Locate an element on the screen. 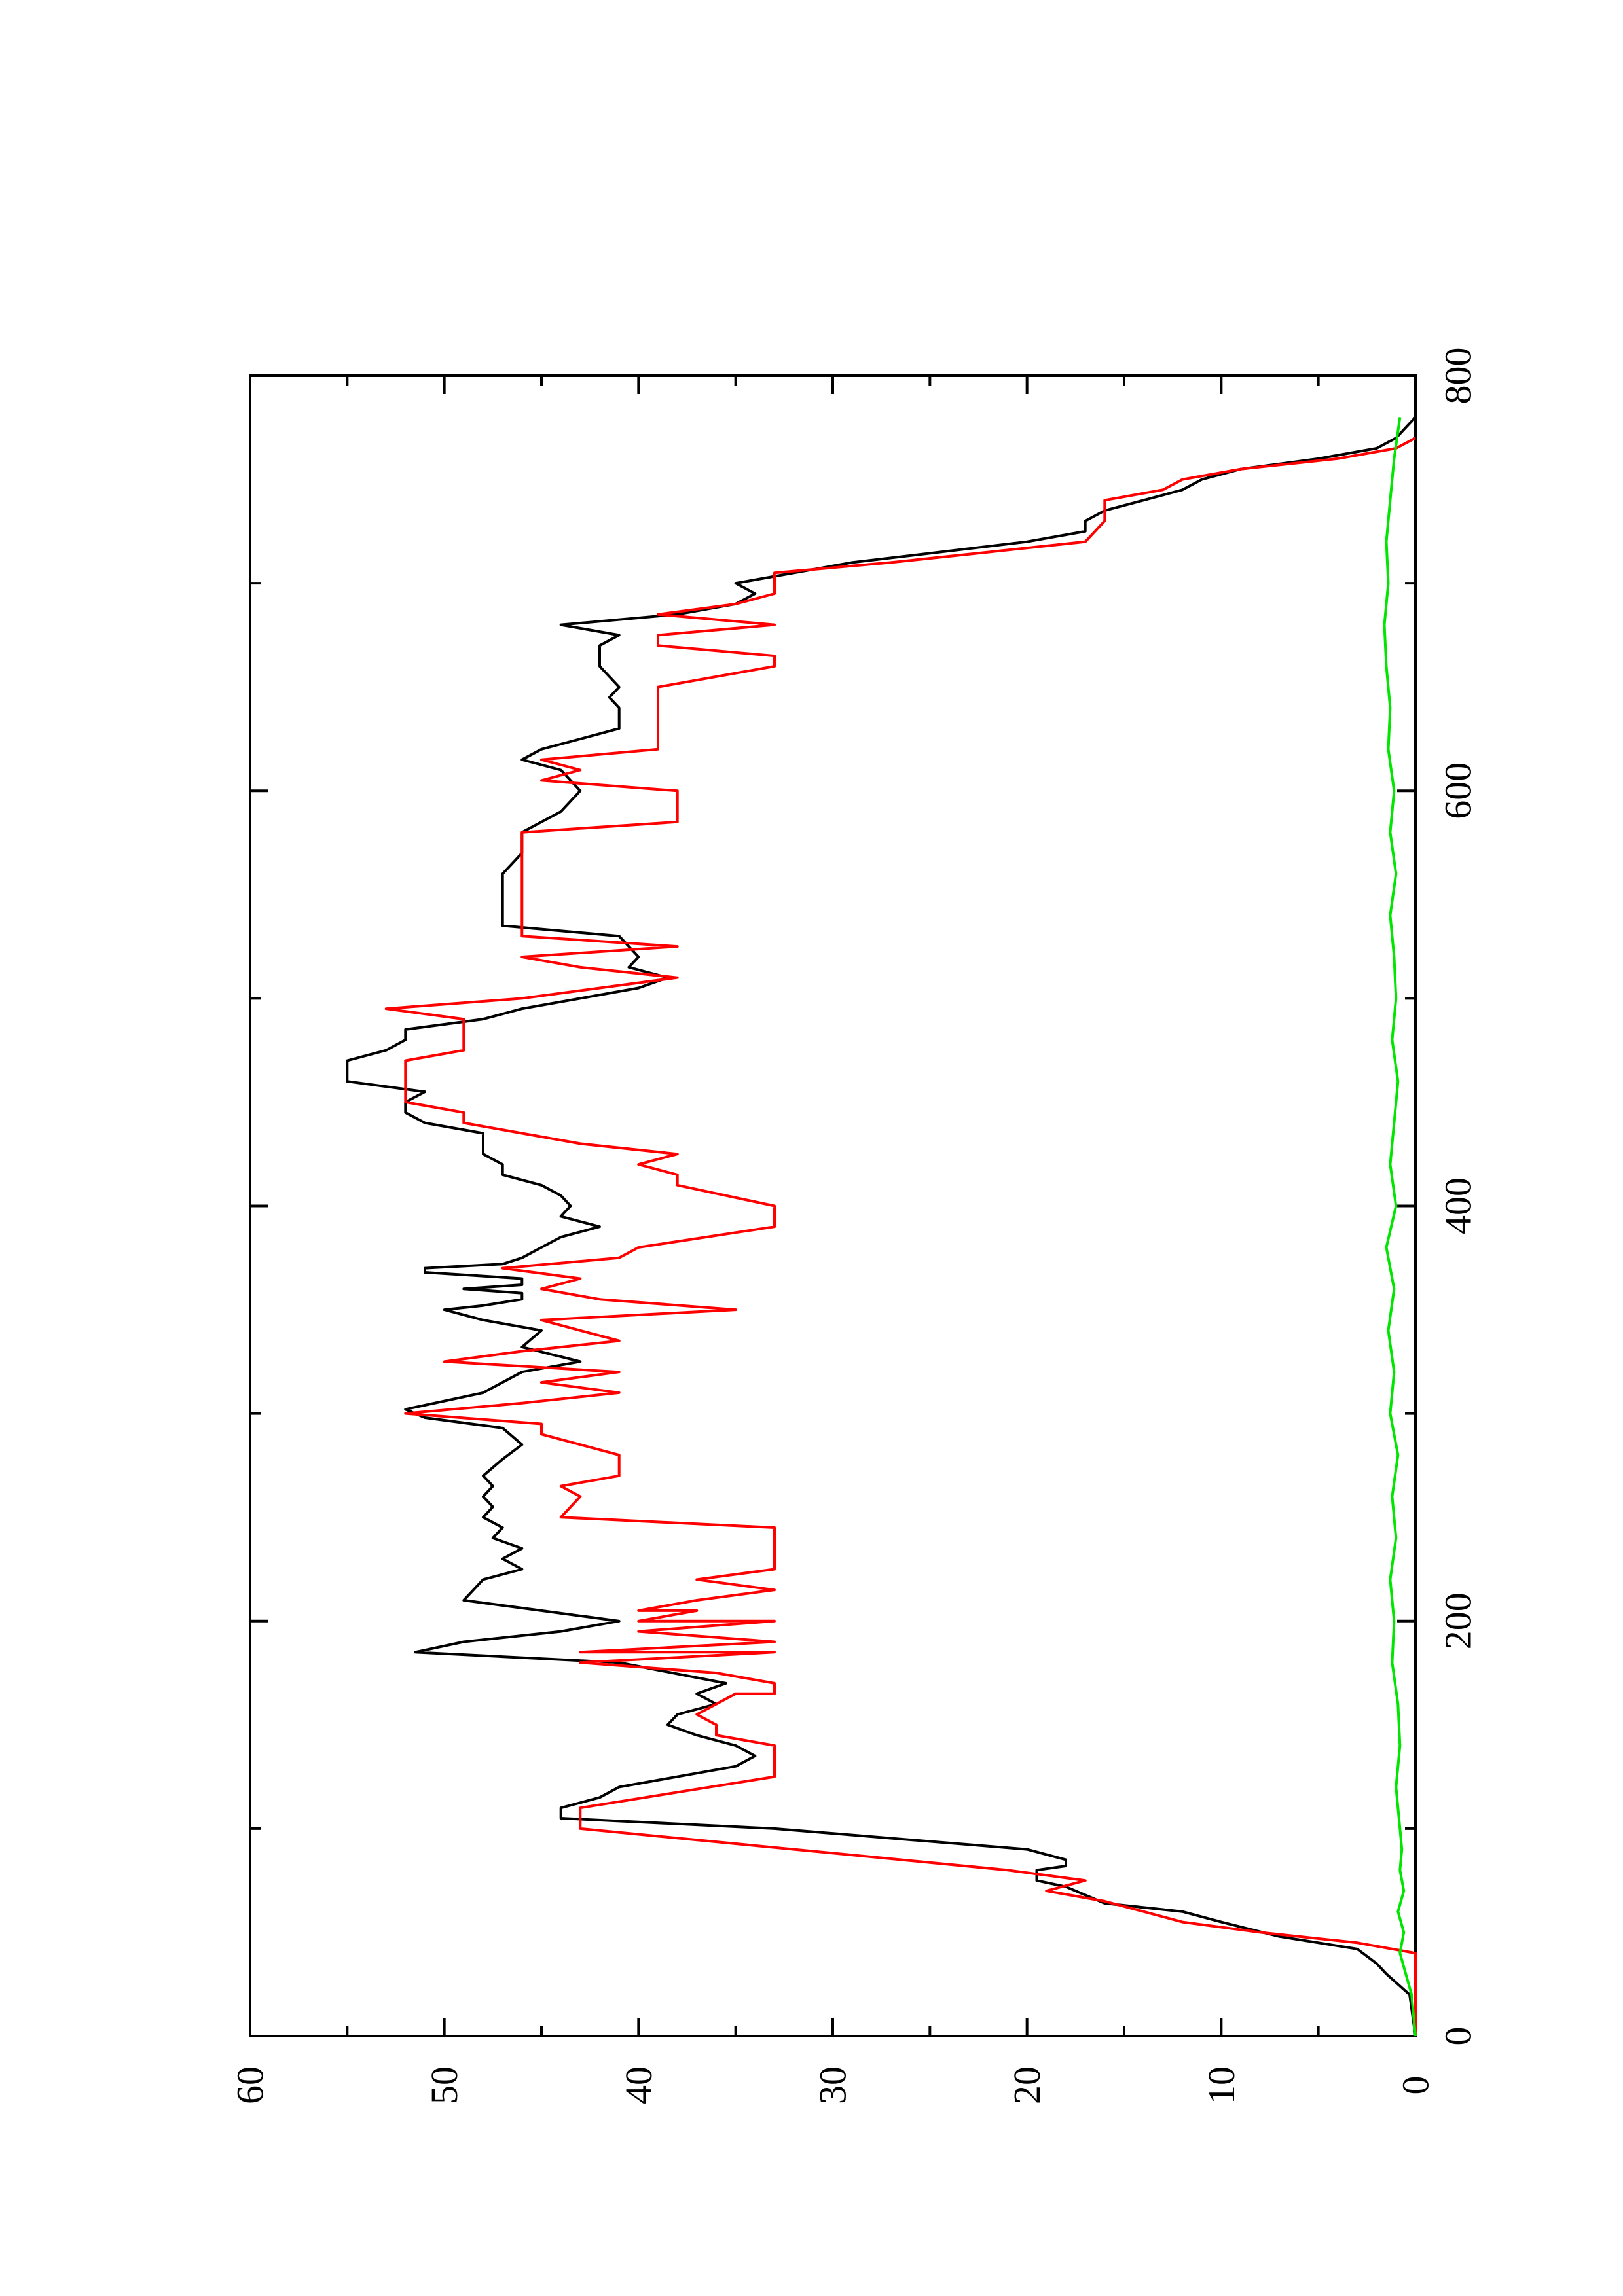  y-tick-label: 0 is located at coordinates (1416, 2085).